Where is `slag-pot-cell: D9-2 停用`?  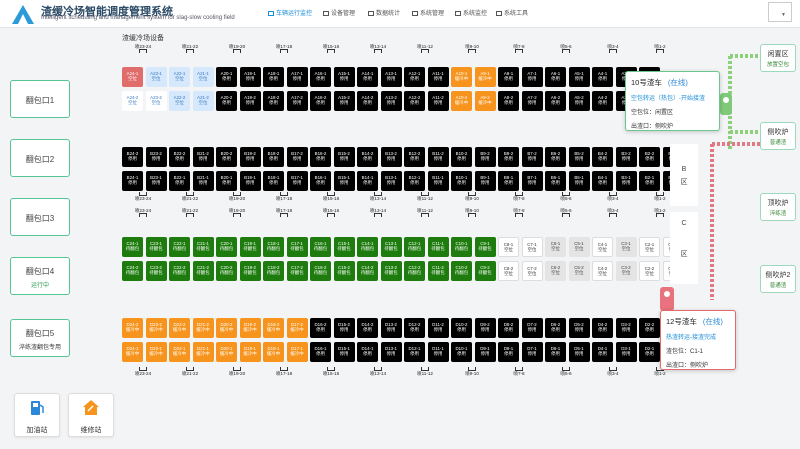
slag-pot-cell: D9-2 停用 is located at coordinates (485, 328).